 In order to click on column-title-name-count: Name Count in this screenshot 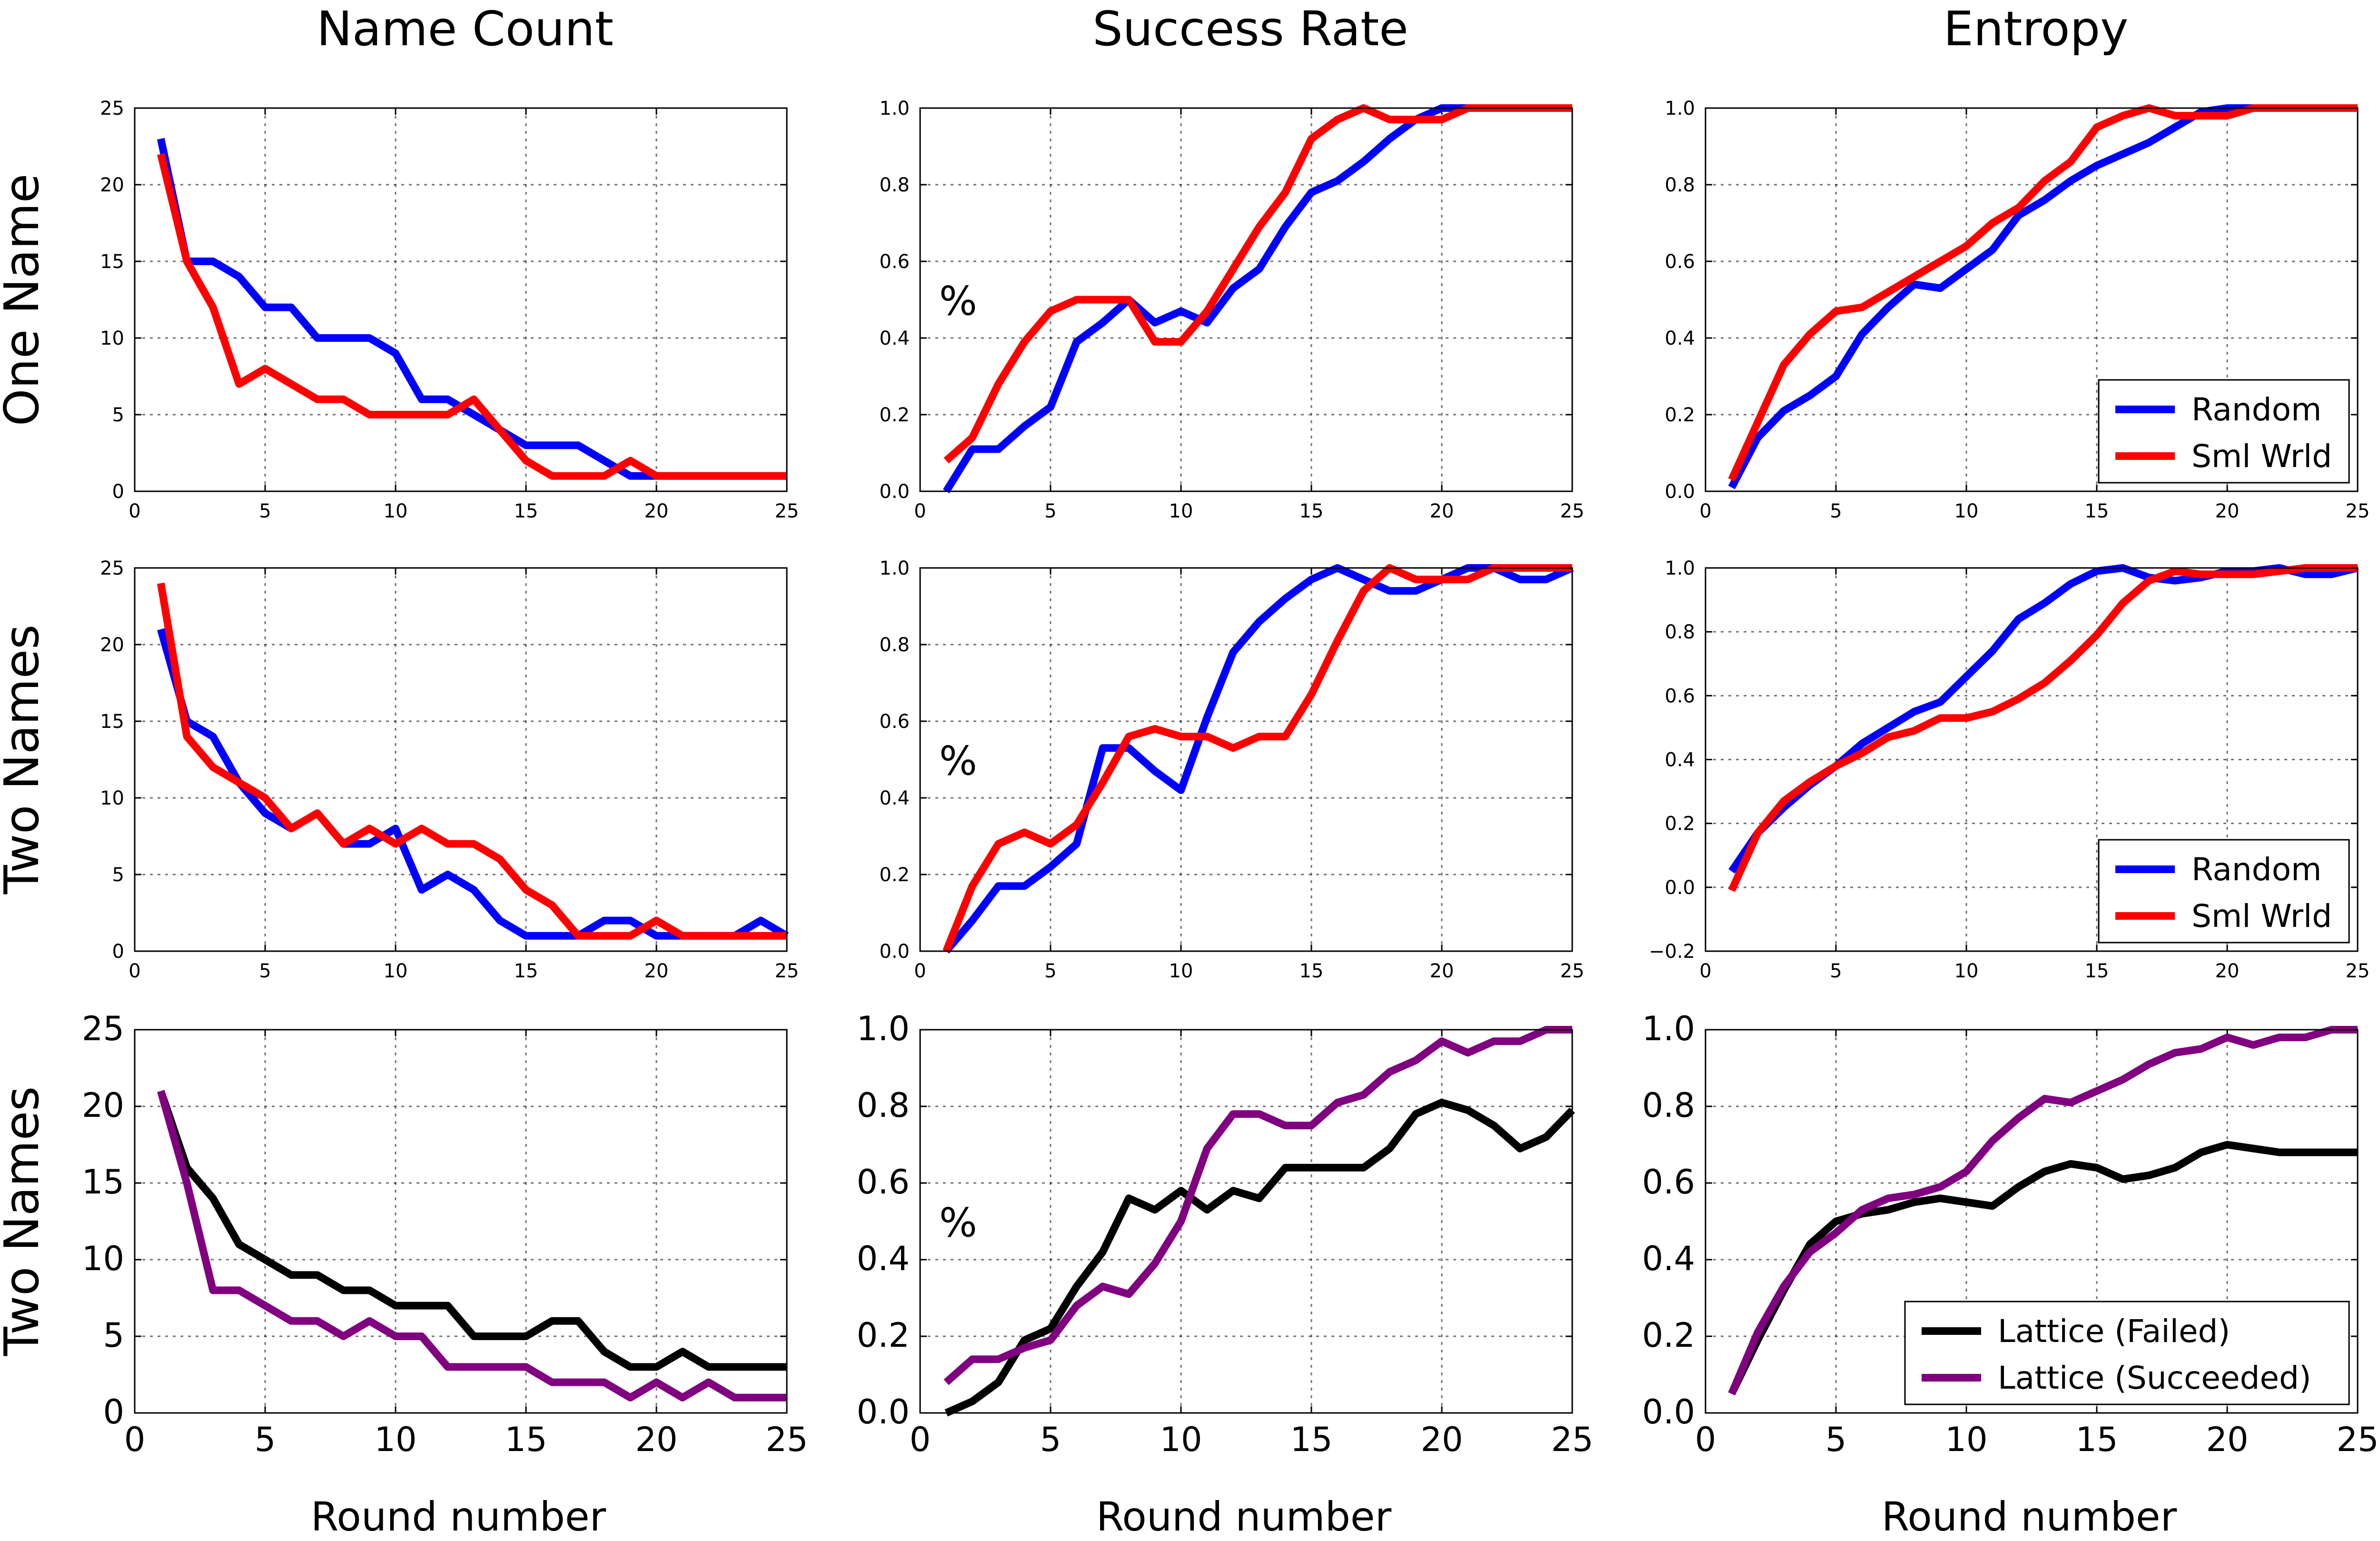, I will do `click(465, 29)`.